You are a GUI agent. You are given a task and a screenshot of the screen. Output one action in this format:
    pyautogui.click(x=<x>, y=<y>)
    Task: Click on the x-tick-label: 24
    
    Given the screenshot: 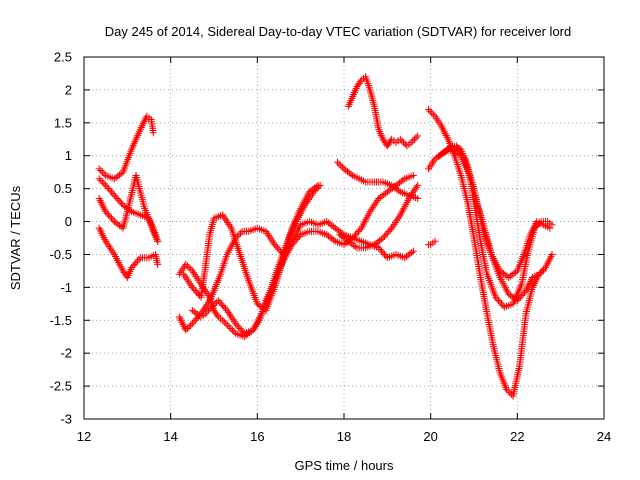 What is the action you would take?
    pyautogui.click(x=604, y=436)
    